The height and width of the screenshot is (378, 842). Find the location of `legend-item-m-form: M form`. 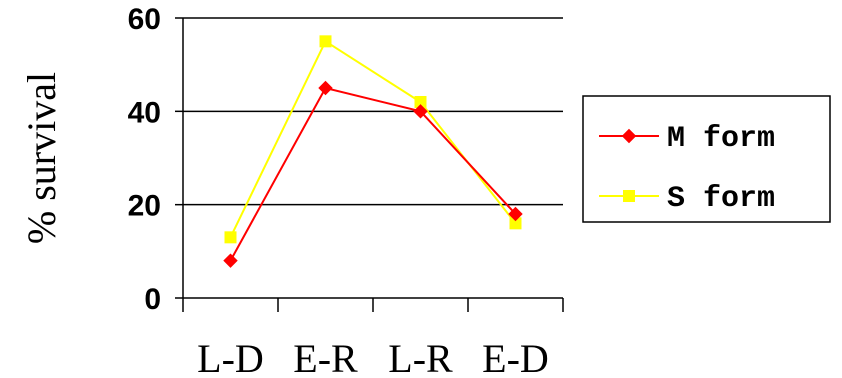

legend-item-m-form: M form is located at coordinates (687, 139).